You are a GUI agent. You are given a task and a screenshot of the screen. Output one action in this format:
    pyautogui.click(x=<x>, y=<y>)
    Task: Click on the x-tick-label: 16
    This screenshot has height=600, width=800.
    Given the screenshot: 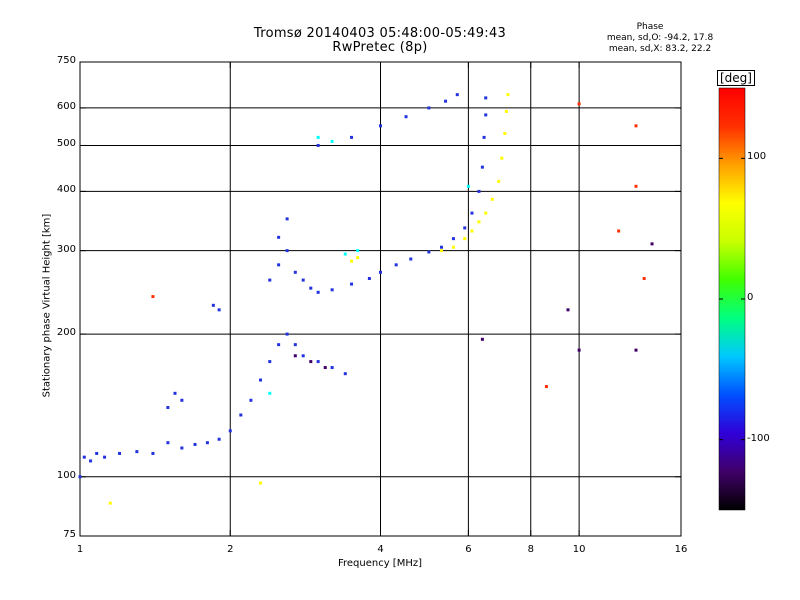 What is the action you would take?
    pyautogui.click(x=681, y=549)
    